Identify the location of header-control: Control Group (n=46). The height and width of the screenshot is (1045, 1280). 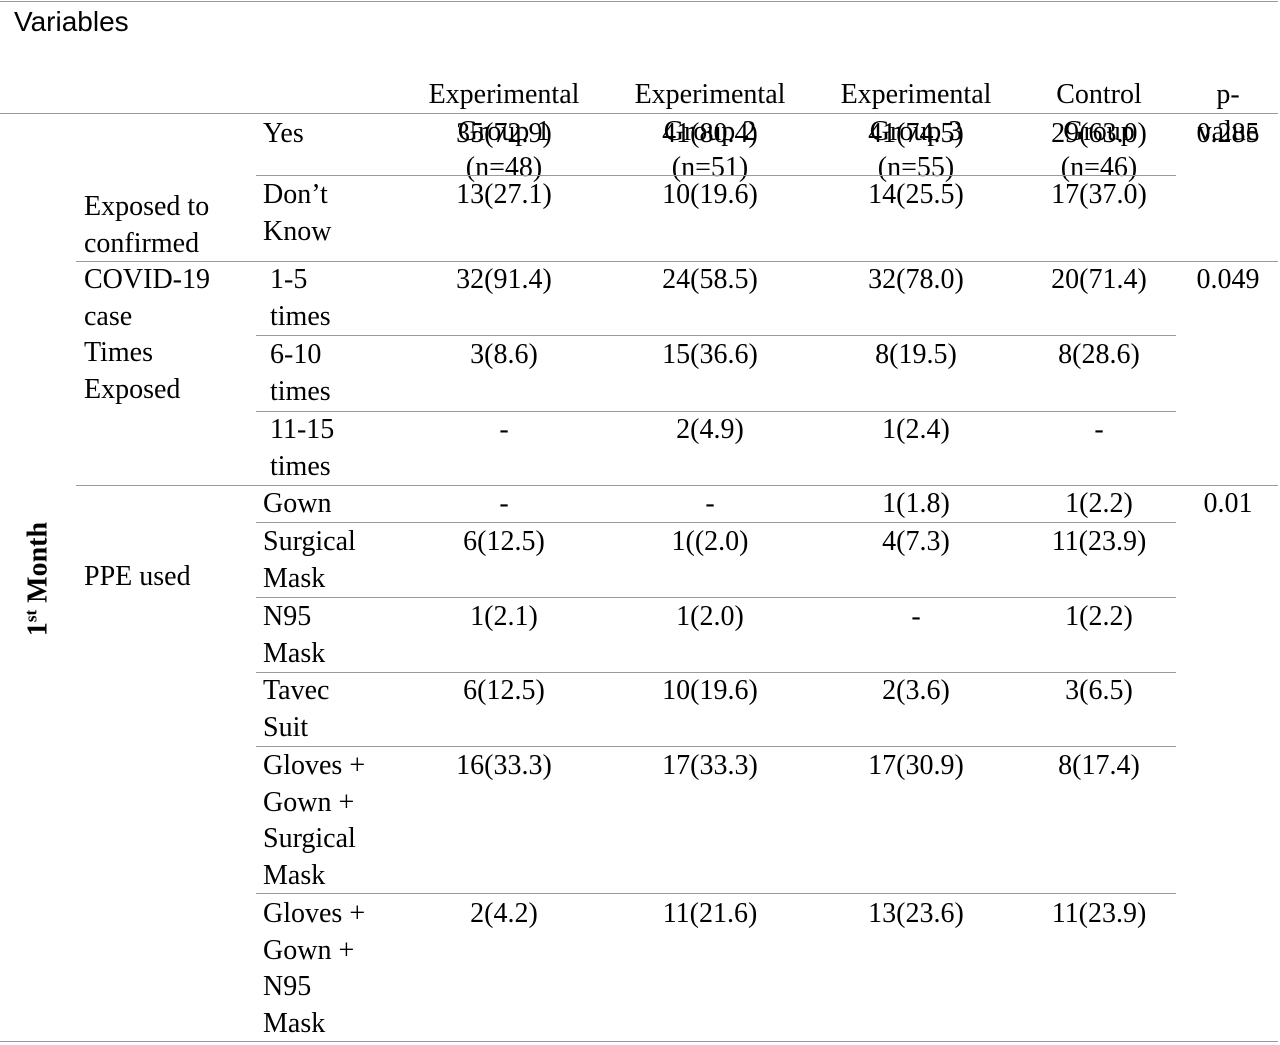
(1099, 131).